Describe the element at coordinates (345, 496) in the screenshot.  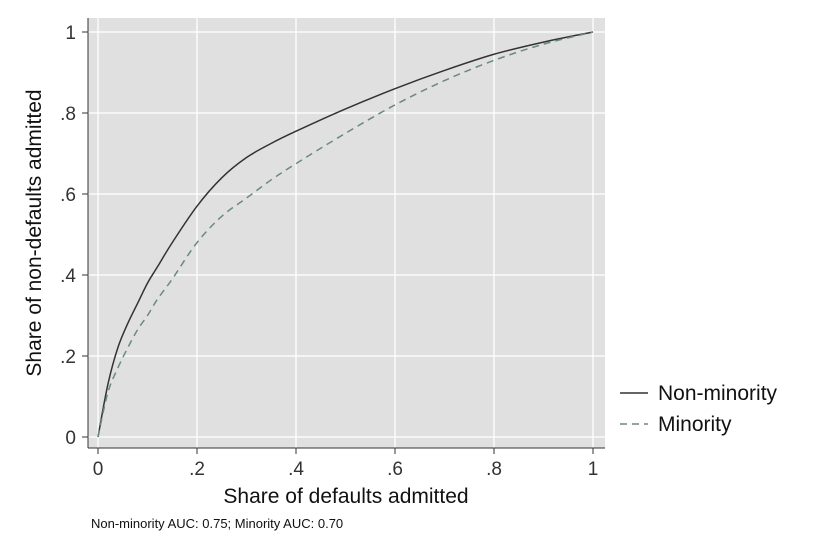
I see `x-axis-title: Share of defaults admitted` at that location.